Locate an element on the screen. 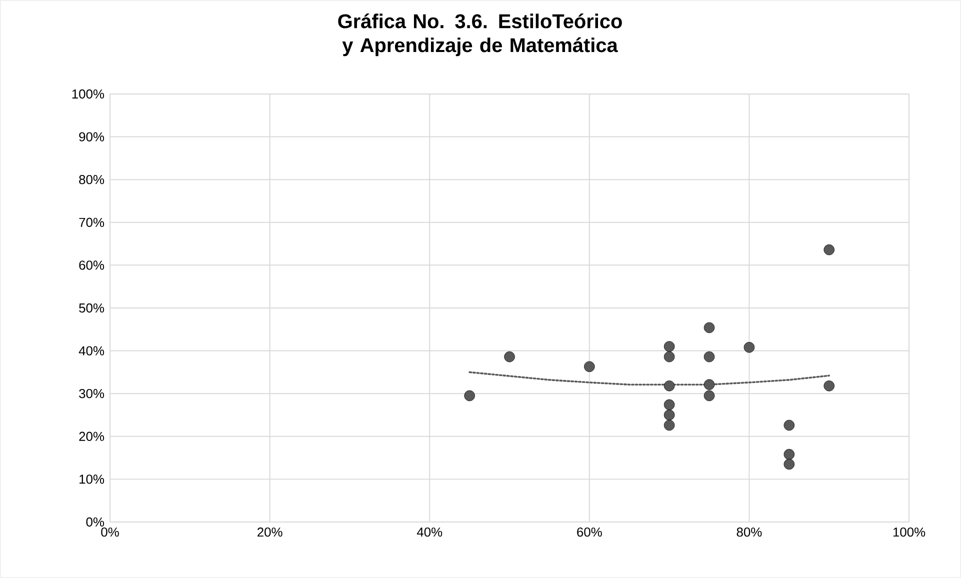  y-tick-label: 60% is located at coordinates (91, 265).